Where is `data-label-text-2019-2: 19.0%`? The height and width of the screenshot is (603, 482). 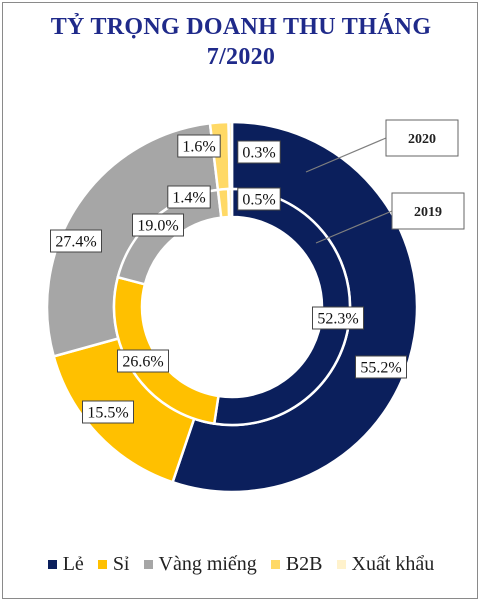 data-label-text-2019-2: 19.0% is located at coordinates (157, 226).